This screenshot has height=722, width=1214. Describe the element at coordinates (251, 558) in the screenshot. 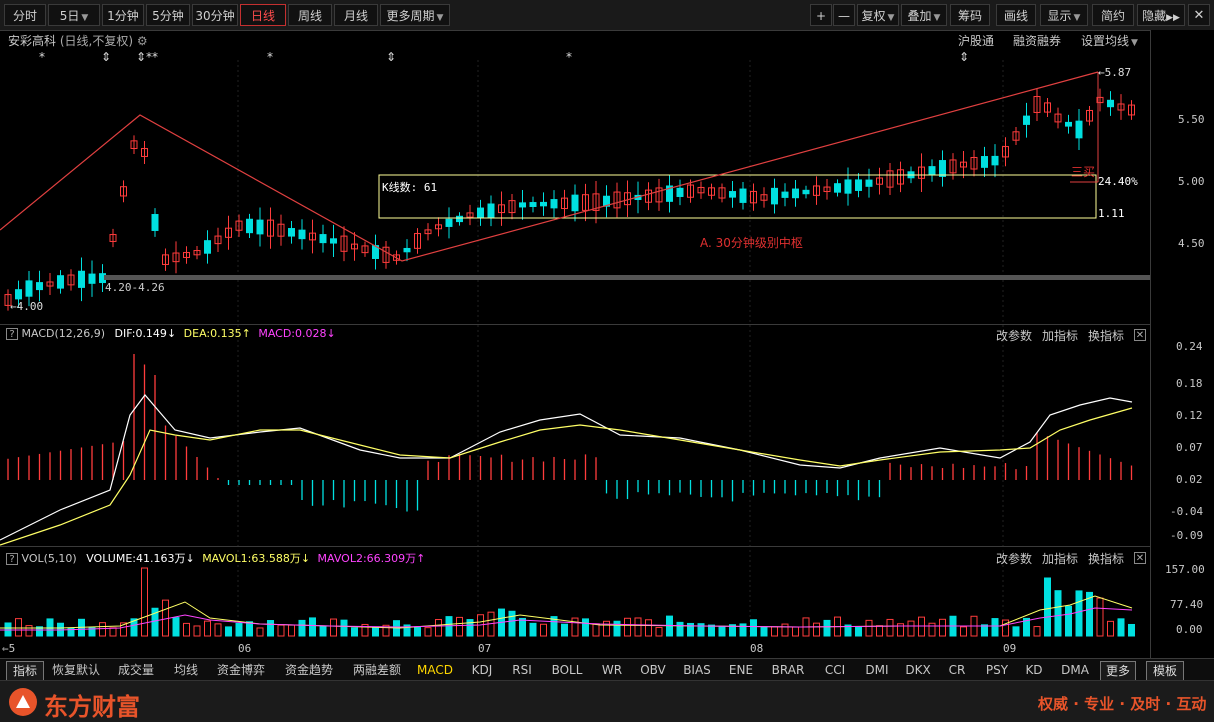

I see `mavol1-value: MAVOL1:63.588万` at that location.